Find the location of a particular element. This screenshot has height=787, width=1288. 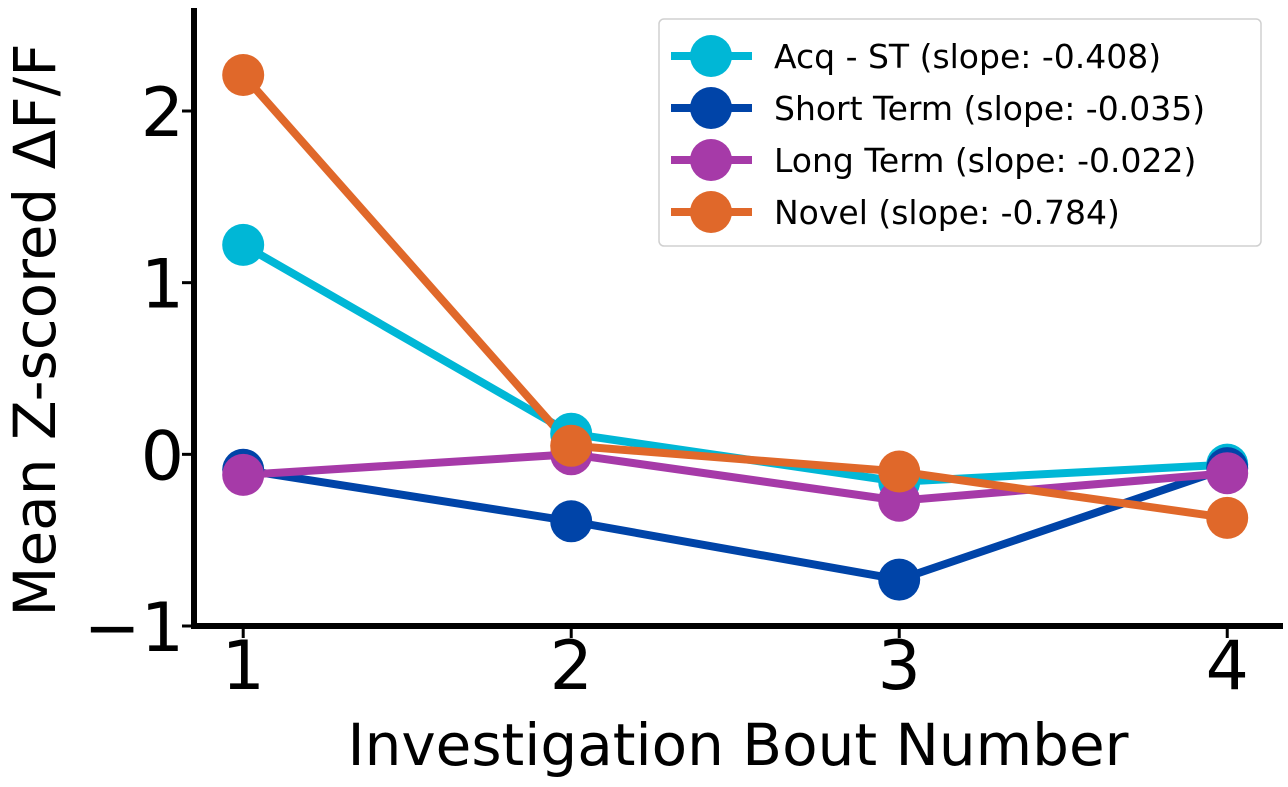

y-tick-label: −1 is located at coordinates (134, 628).